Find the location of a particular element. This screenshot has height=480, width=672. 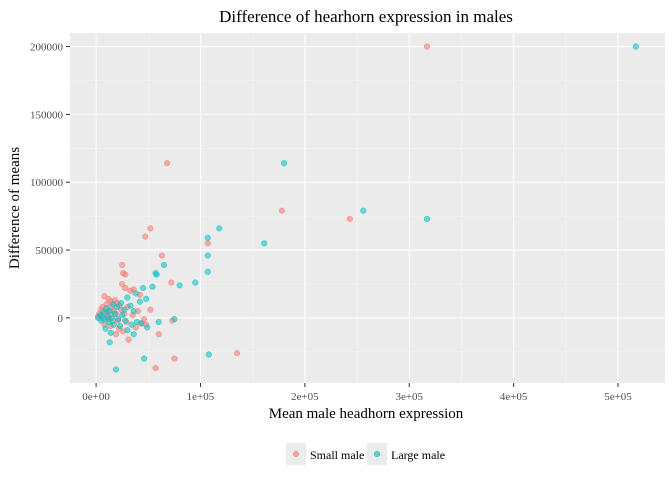

x-tick-label: 2e+05 is located at coordinates (305, 397).